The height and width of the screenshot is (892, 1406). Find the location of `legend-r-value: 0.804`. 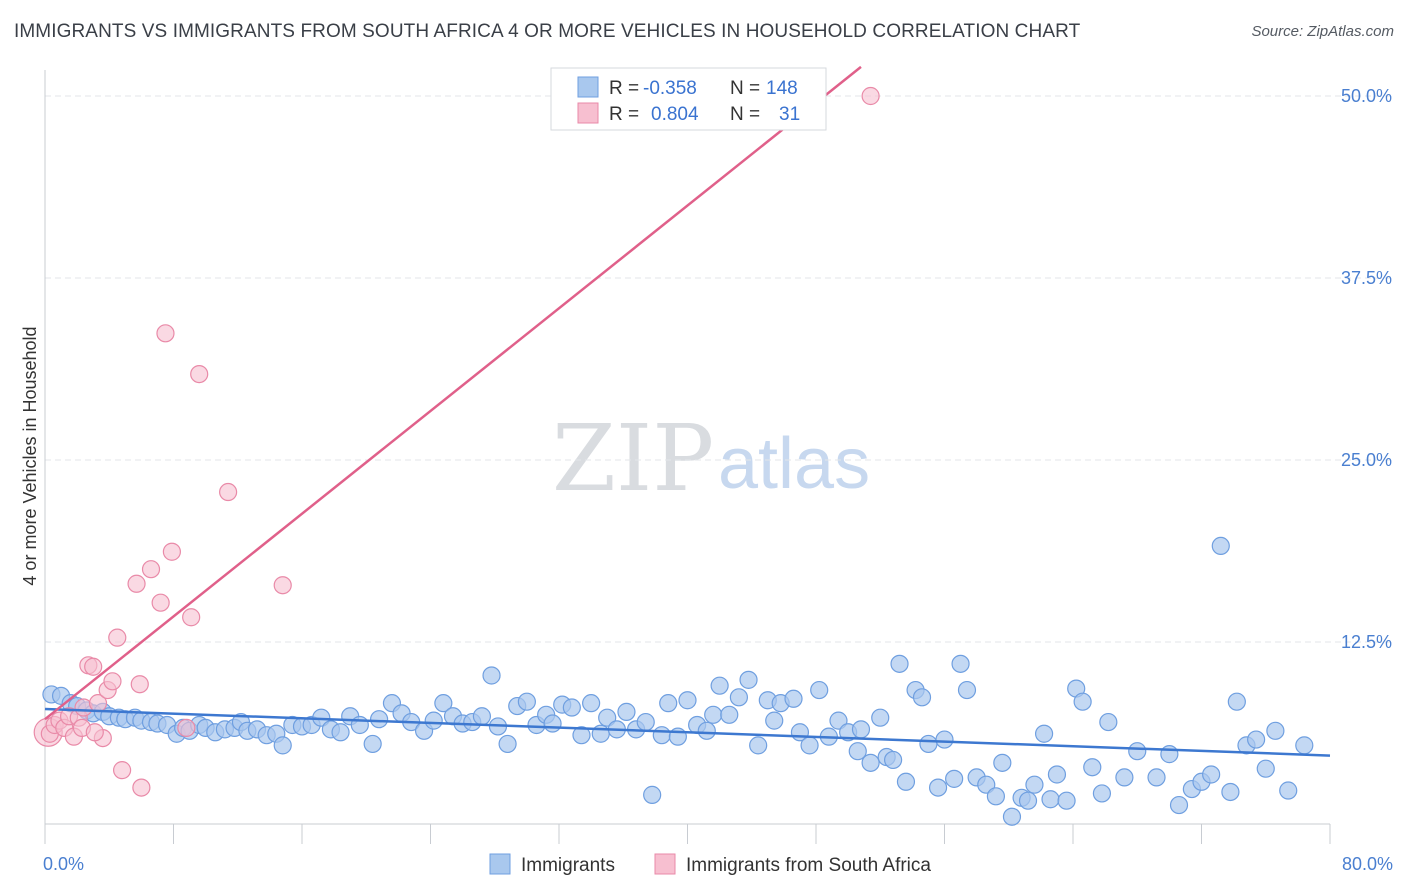

legend-r-value: 0.804 is located at coordinates (675, 114).